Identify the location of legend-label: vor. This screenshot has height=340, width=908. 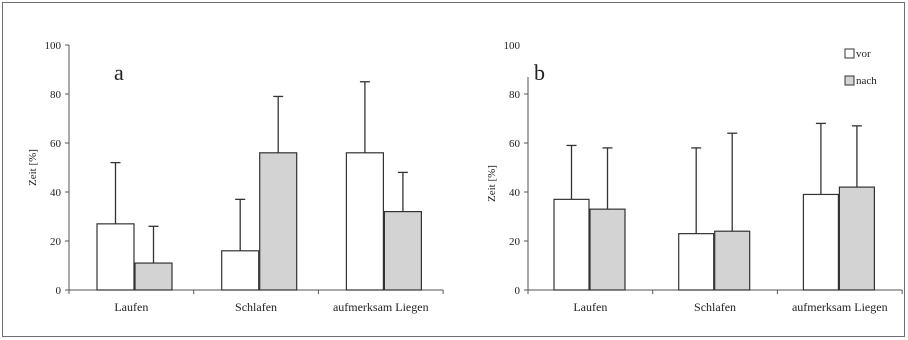
(863, 54).